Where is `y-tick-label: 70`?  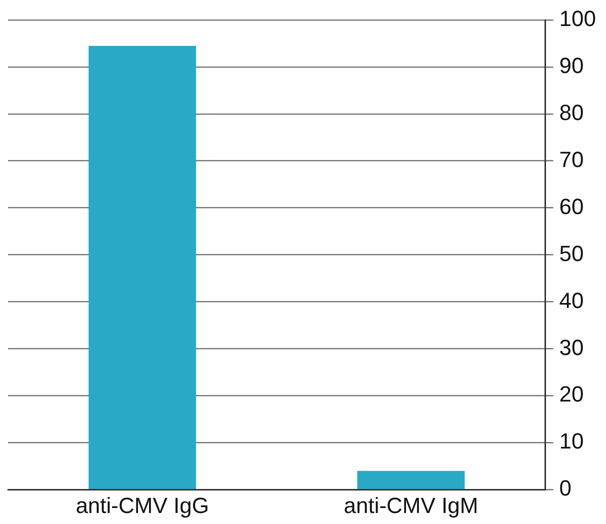
y-tick-label: 70 is located at coordinates (571, 159).